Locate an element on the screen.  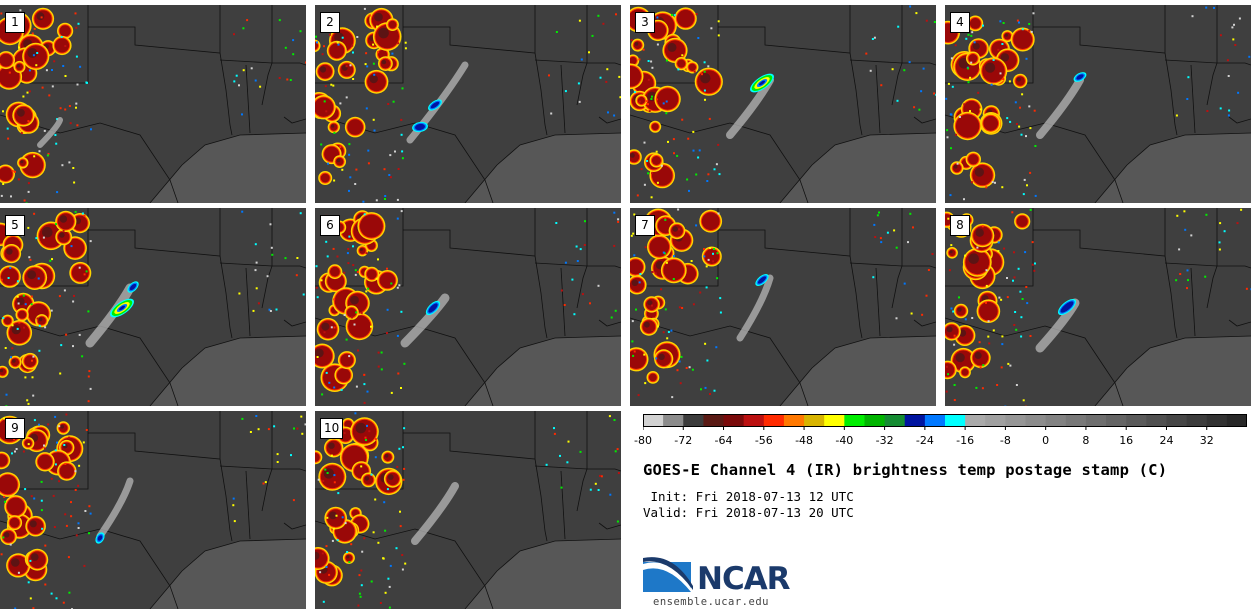
colorbar-bar is located at coordinates (945, 422).